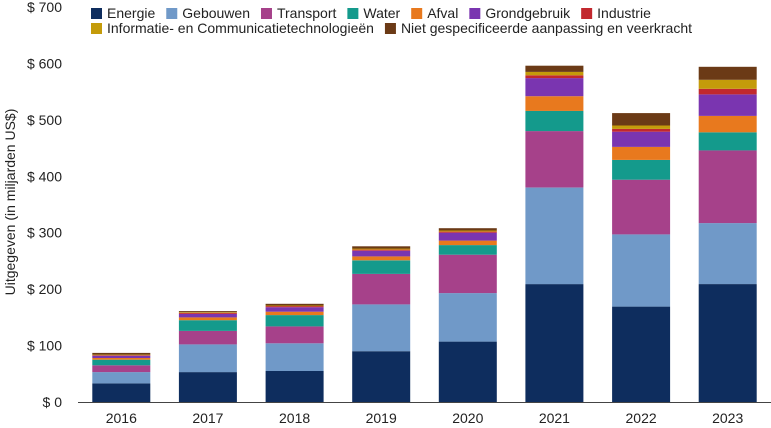 The width and height of the screenshot is (771, 428). I want to click on x-tick-label: 2017, so click(207, 418).